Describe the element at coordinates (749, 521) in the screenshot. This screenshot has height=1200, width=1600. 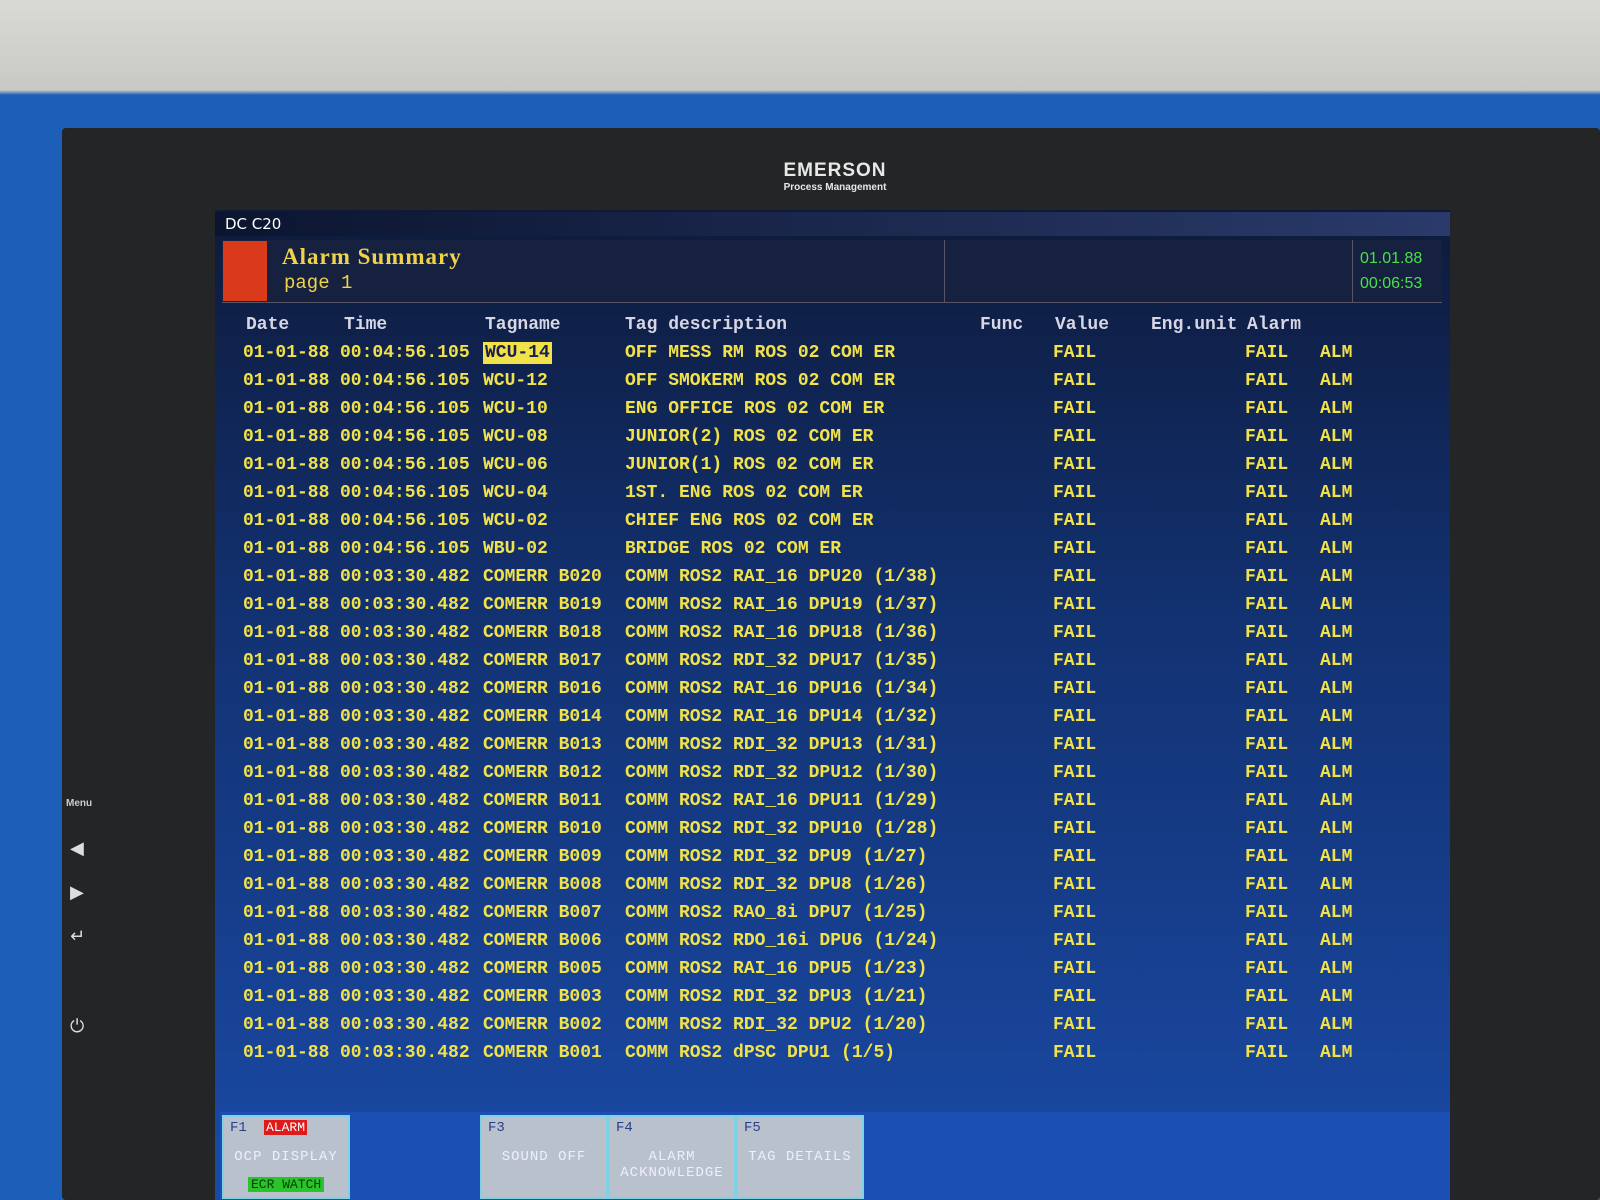
I see `description-cell: CHIEF ENG ROS 02 COM ER` at that location.